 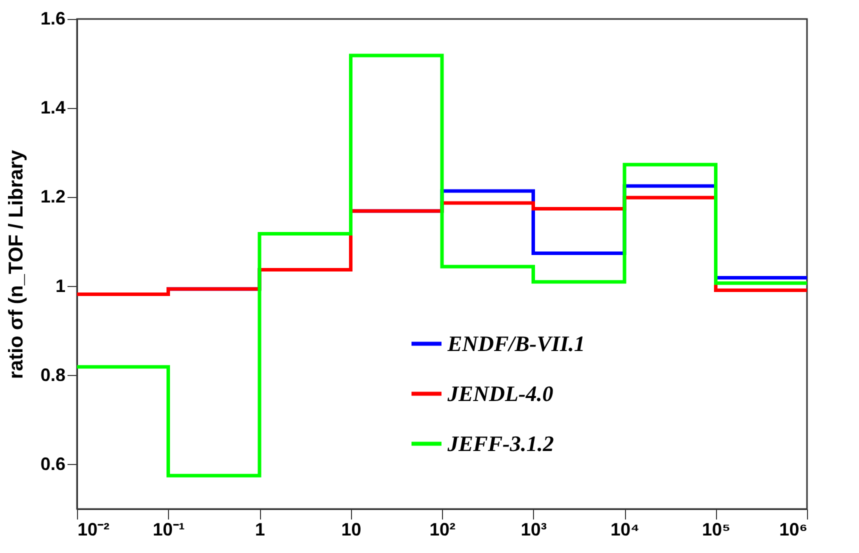 What do you see at coordinates (53, 18) in the screenshot?
I see `y-tick-label: 1.6` at bounding box center [53, 18].